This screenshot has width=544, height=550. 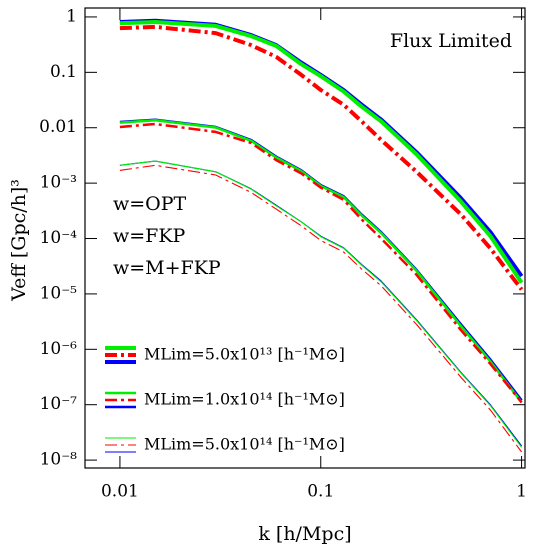 I want to click on x-axis-label: k [h/Mpc], so click(x=304, y=534).